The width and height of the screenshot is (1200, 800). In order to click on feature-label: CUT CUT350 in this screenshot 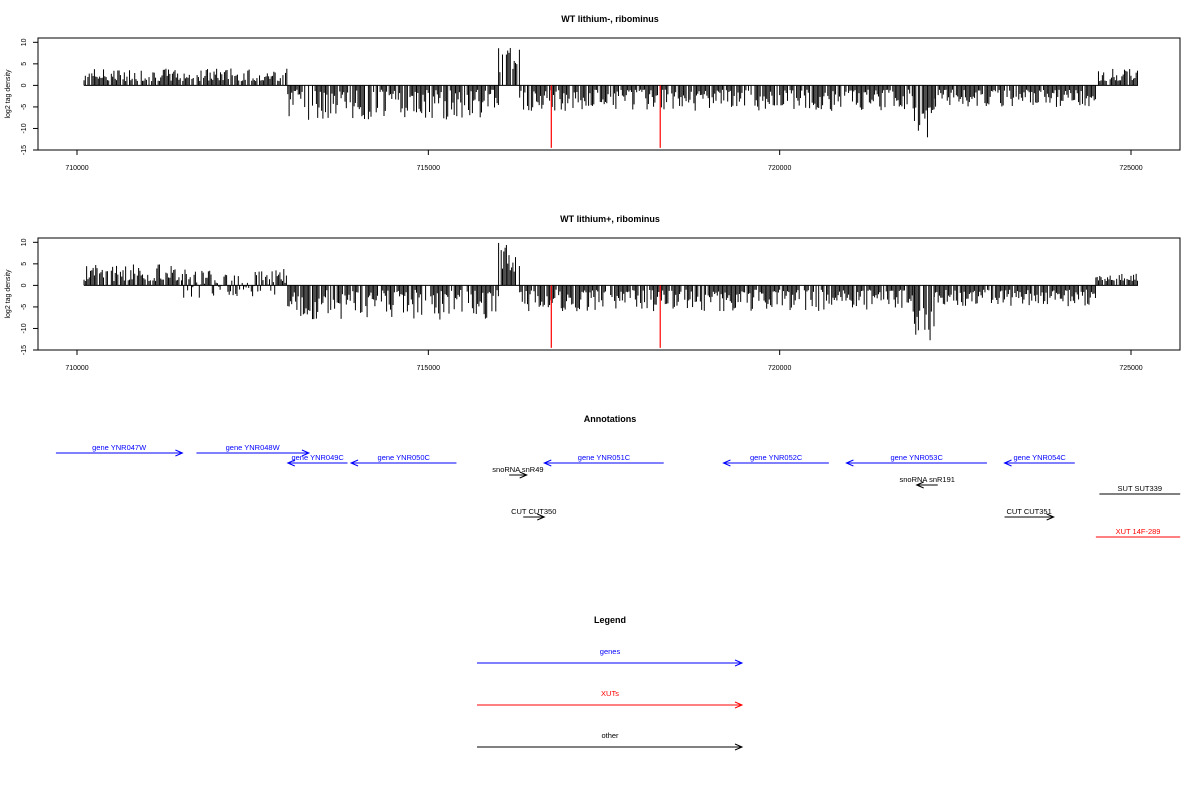, I will do `click(533, 511)`.